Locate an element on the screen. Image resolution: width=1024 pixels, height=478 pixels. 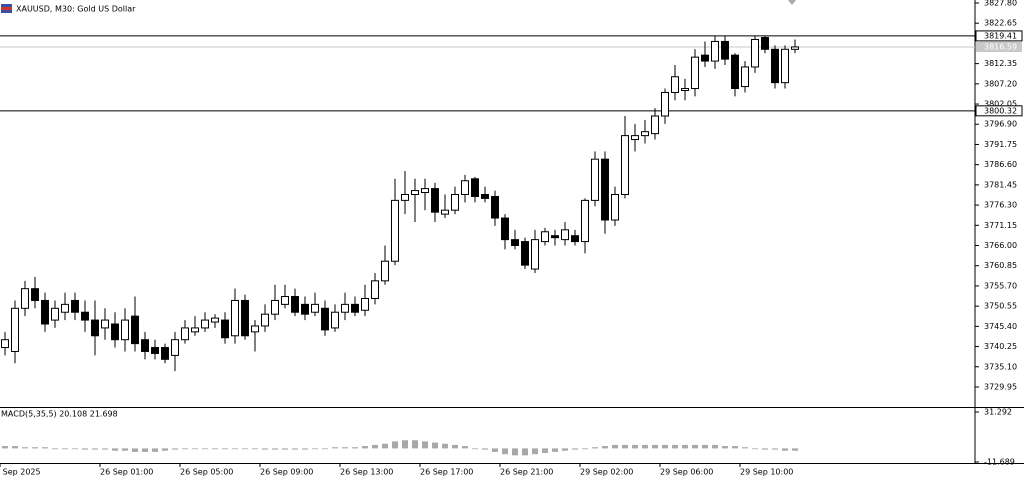
x-tick-label: 26 Sep 13:00 is located at coordinates (366, 472).